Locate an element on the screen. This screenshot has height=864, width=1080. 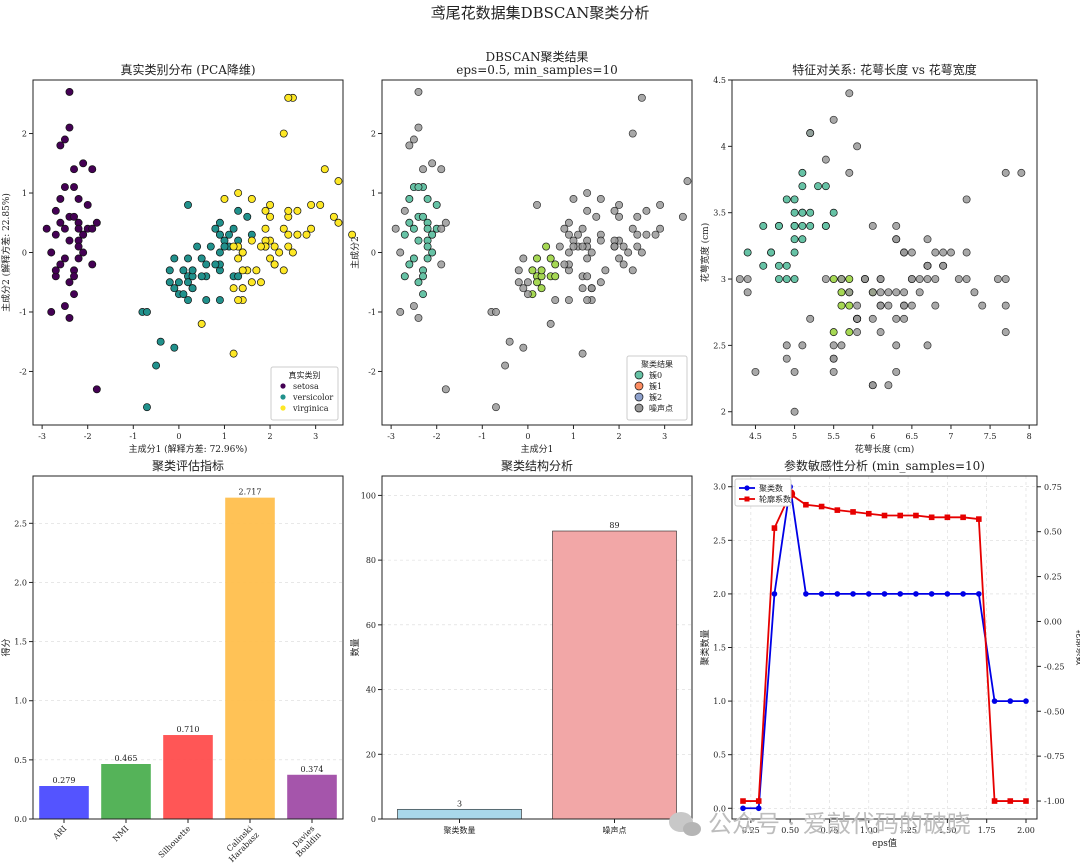
p6-right-ytick-label: 0.75 is located at coordinates (1053, 487).